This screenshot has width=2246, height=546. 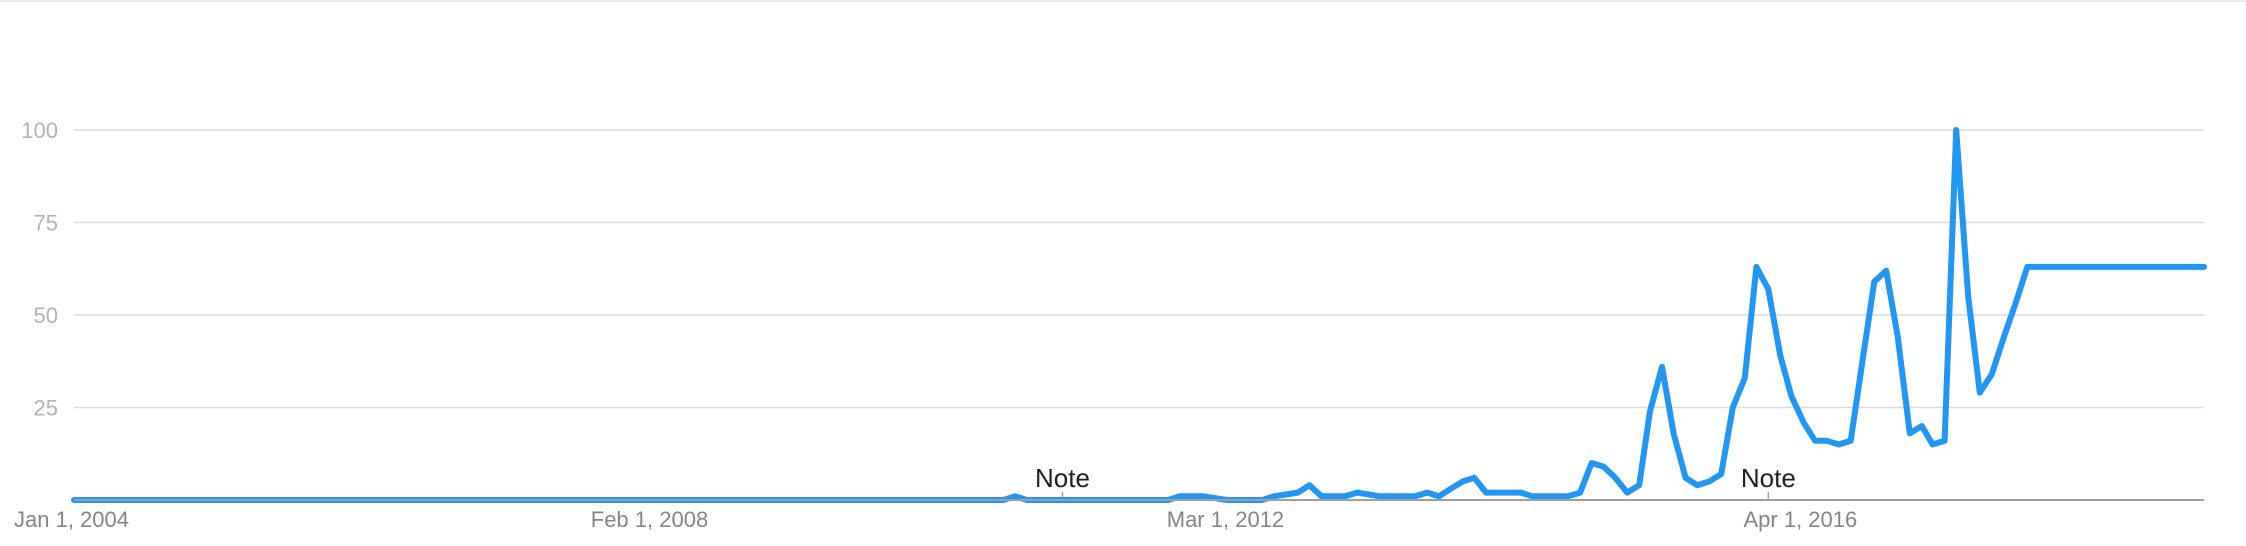 I want to click on y-tick-label: 50, so click(x=46, y=315).